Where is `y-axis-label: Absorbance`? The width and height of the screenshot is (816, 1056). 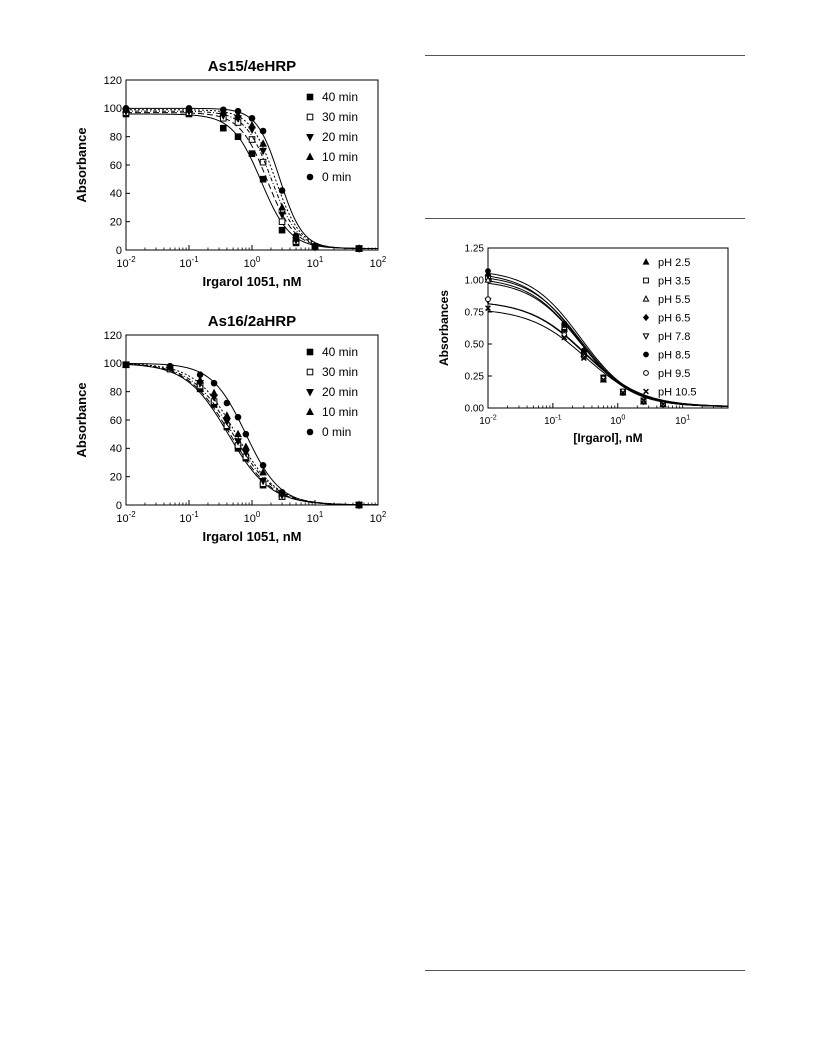
y-axis-label: Absorbance is located at coordinates (81, 419).